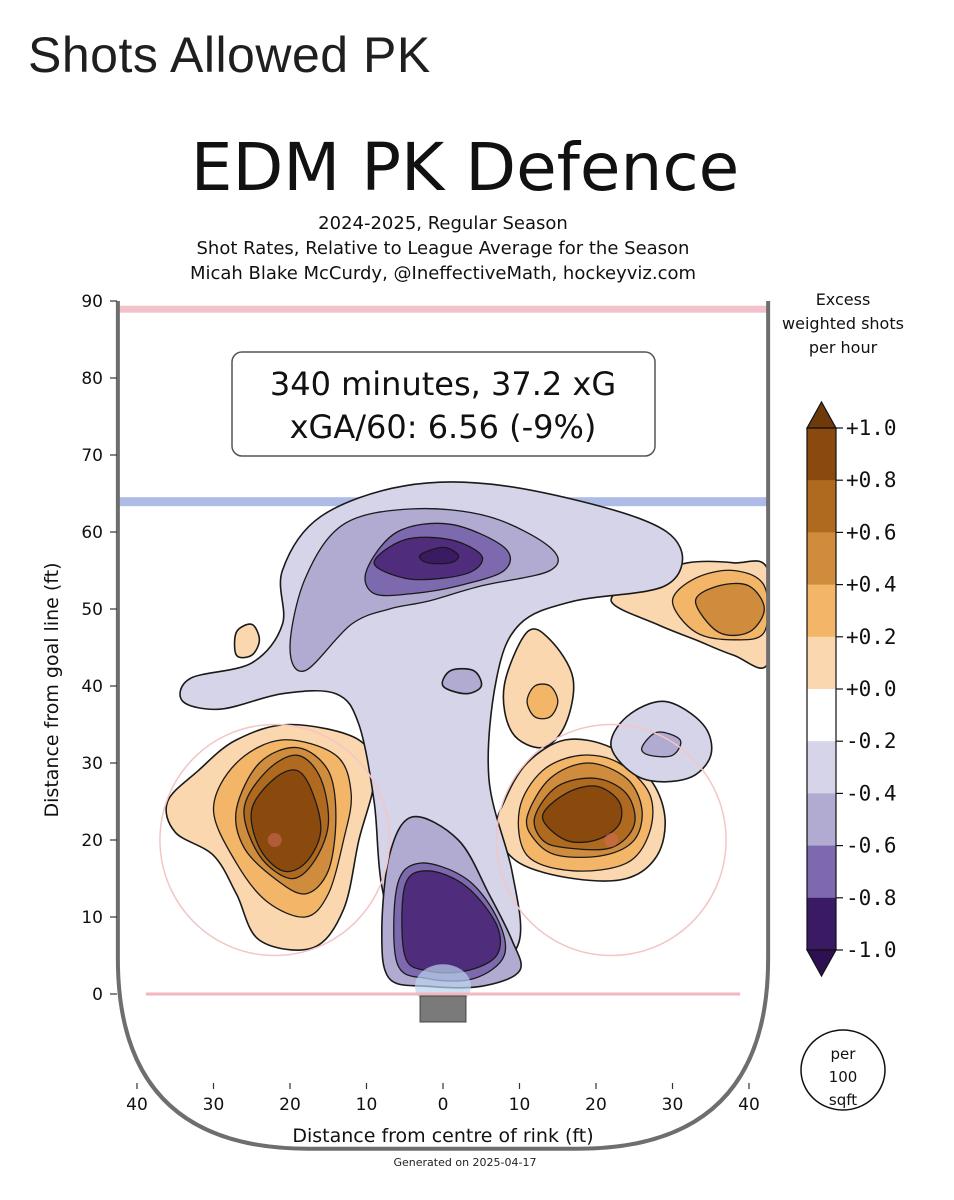 The width and height of the screenshot is (954, 1200). What do you see at coordinates (871, 532) in the screenshot?
I see `colorbar-tick-label: +0.6` at bounding box center [871, 532].